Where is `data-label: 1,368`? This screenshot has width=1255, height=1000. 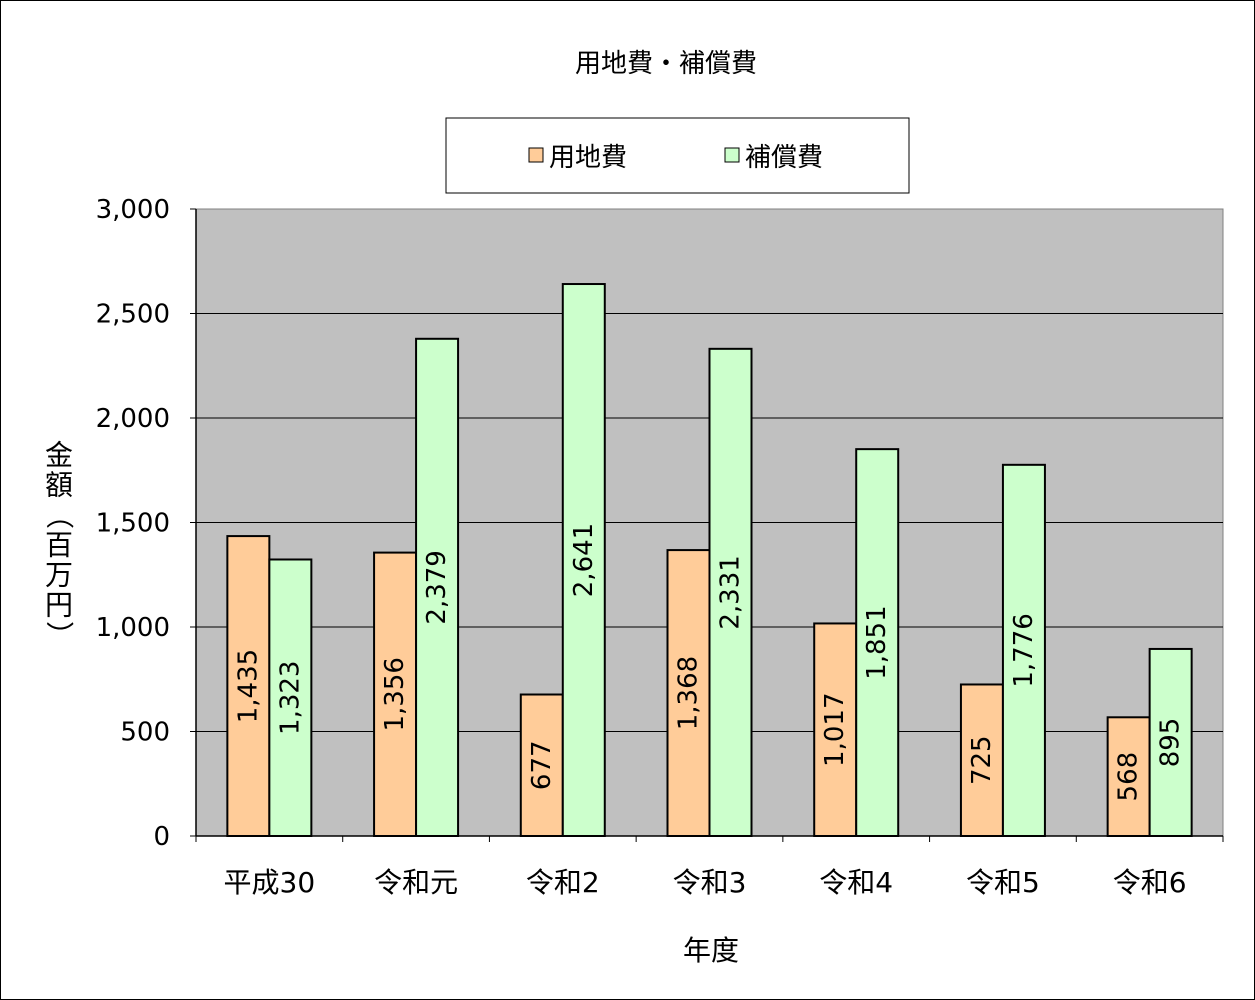 data-label: 1,368 is located at coordinates (689, 693).